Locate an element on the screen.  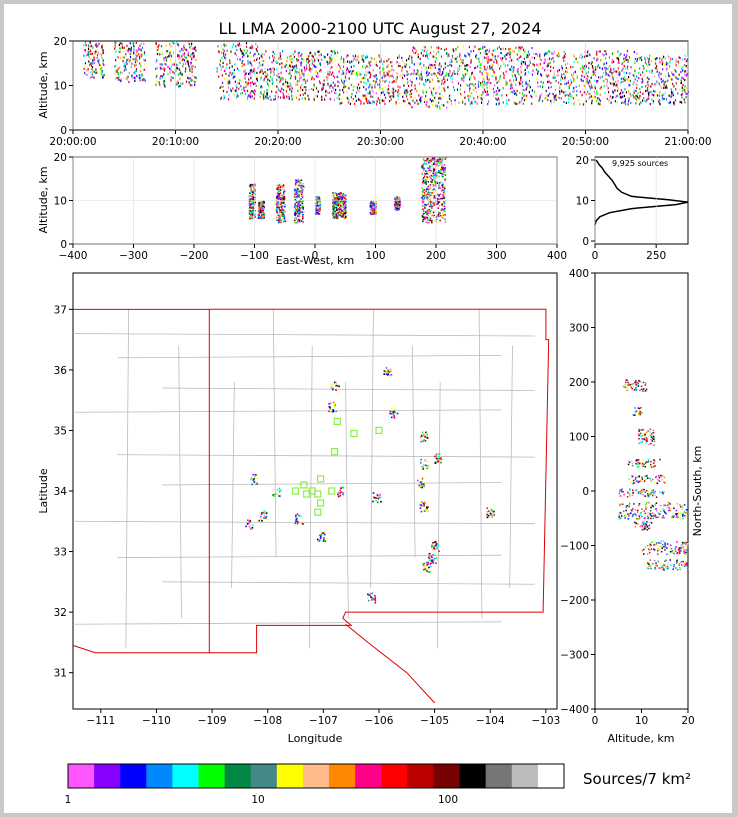
plan-view-source is located at coordinates (428, 467).